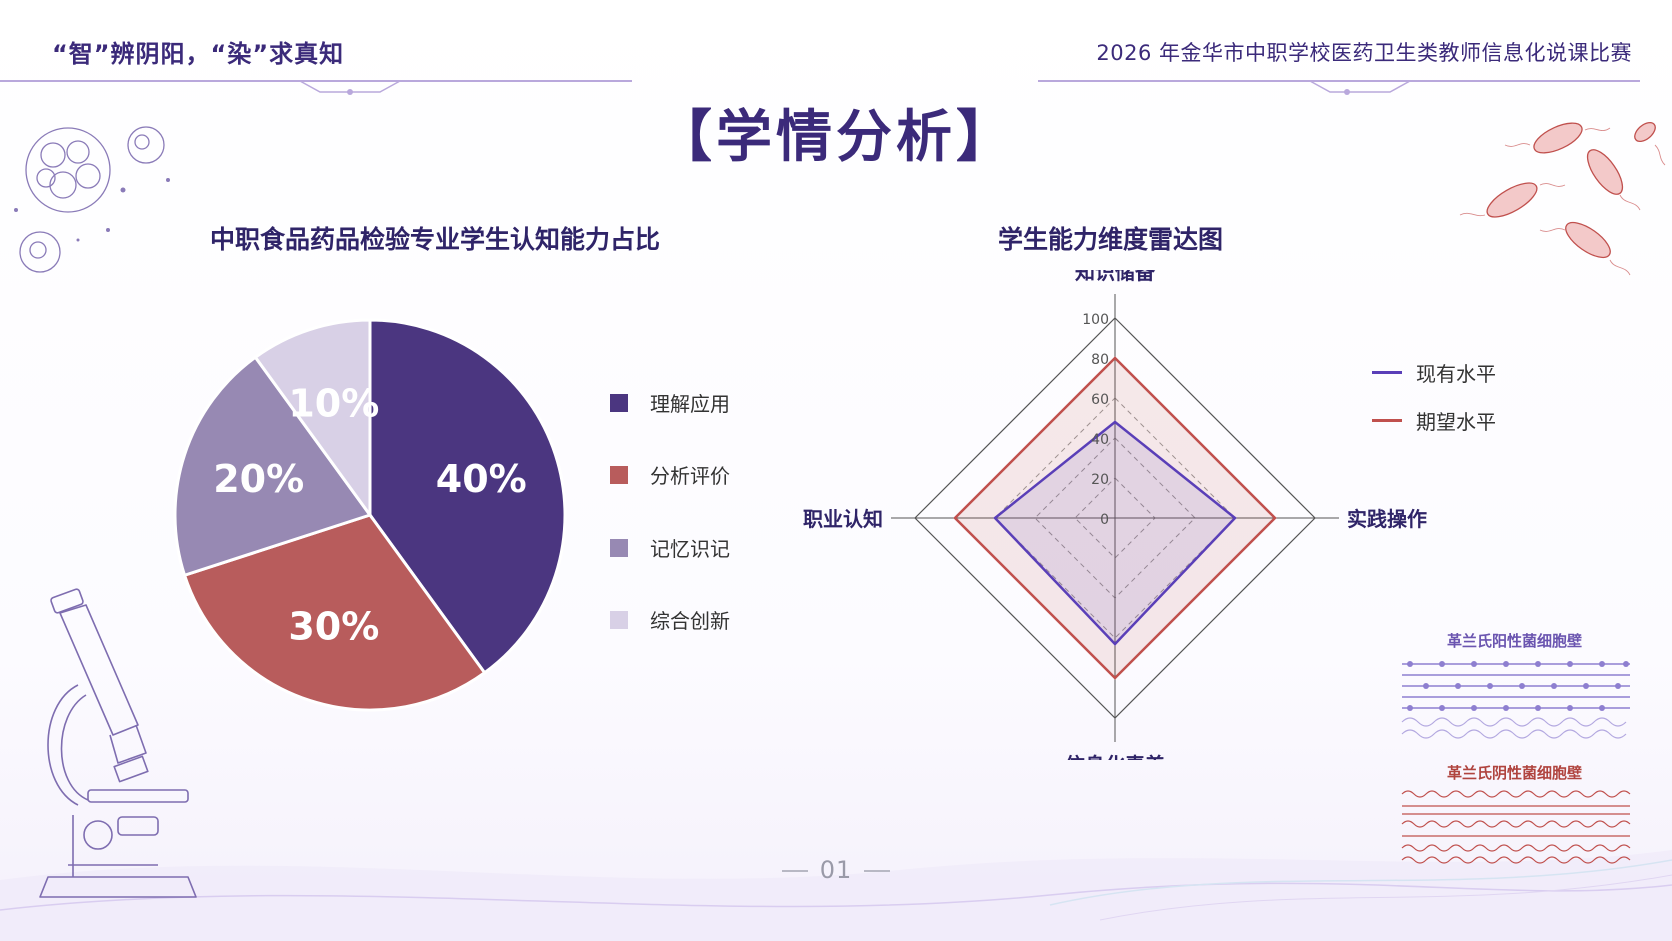 Image resolution: width=1672 pixels, height=941 pixels. What do you see at coordinates (435, 239) in the screenshot?
I see `pie-chart-title: 中职食品药品检验专业学生认知能力占比` at bounding box center [435, 239].